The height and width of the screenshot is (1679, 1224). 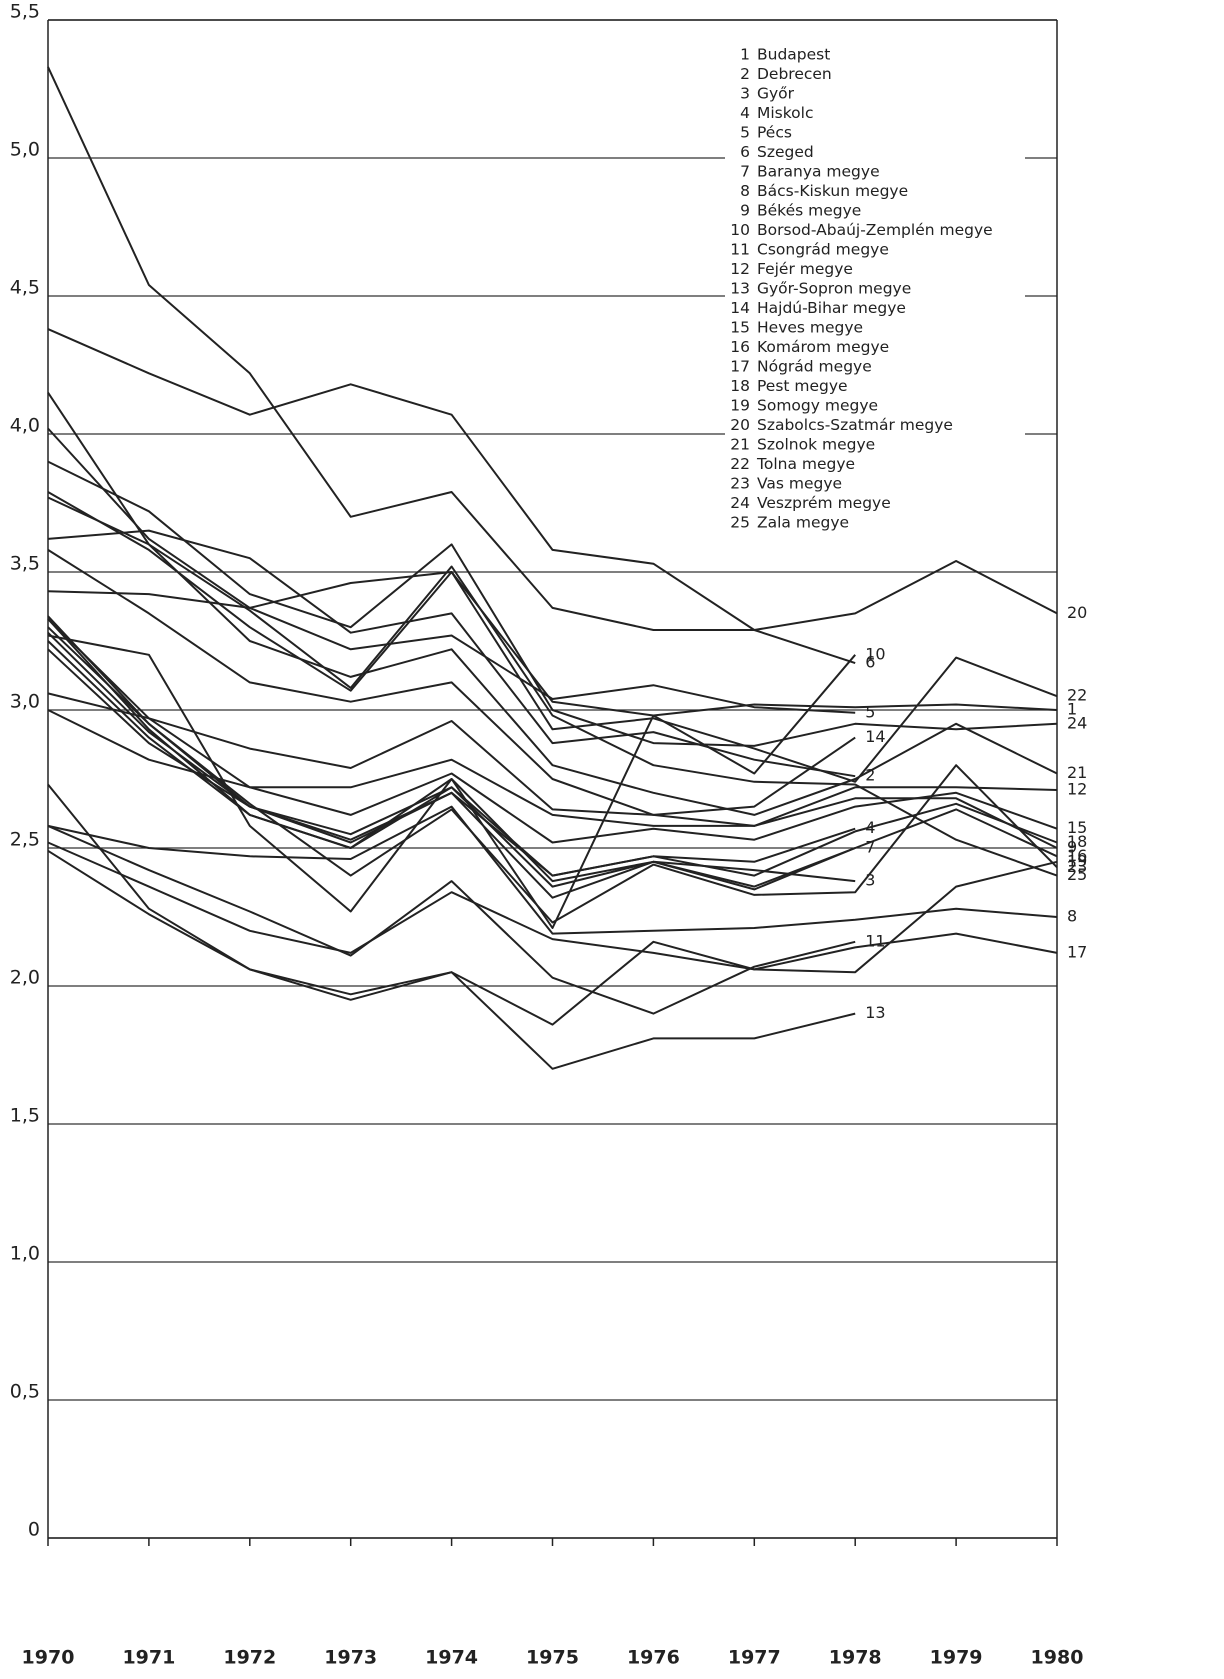 What do you see at coordinates (803, 523) in the screenshot?
I see `legend-label: Zala megye` at bounding box center [803, 523].